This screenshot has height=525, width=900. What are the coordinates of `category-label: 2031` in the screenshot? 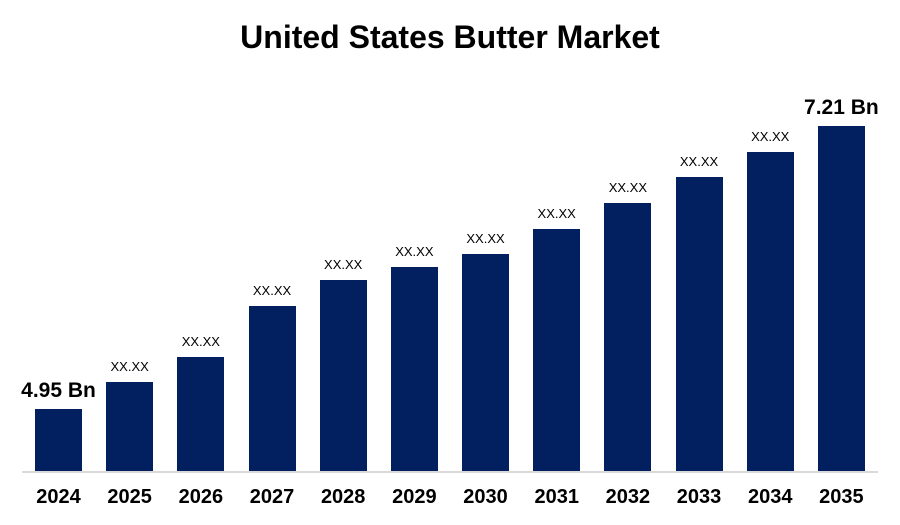 It's located at (556, 497).